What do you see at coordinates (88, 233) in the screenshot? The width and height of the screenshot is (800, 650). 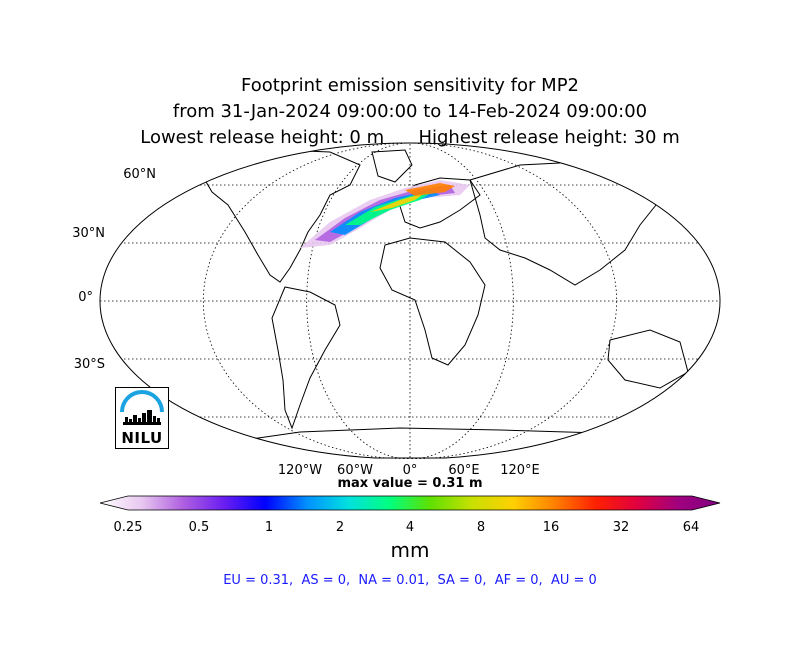 I see `lat-label-30n: 30°N` at bounding box center [88, 233].